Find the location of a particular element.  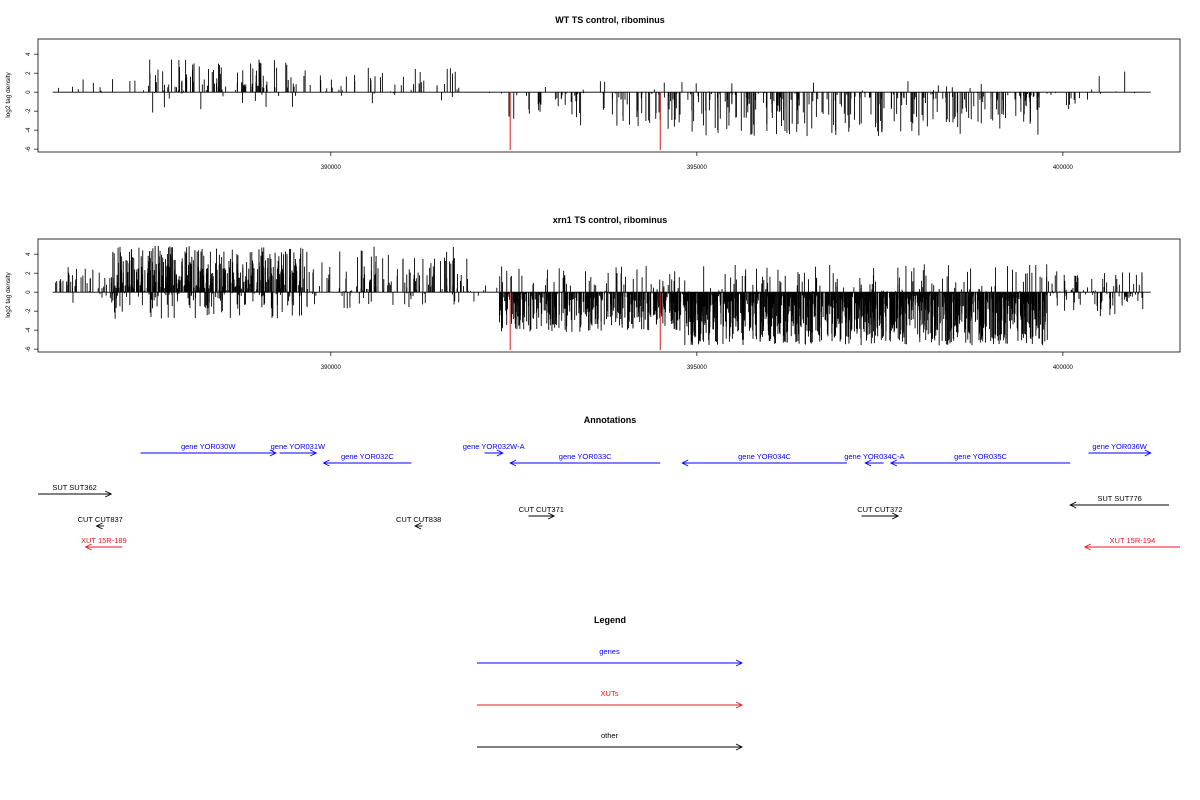

annotation-feature: gene YOR032W-A is located at coordinates (494, 449).